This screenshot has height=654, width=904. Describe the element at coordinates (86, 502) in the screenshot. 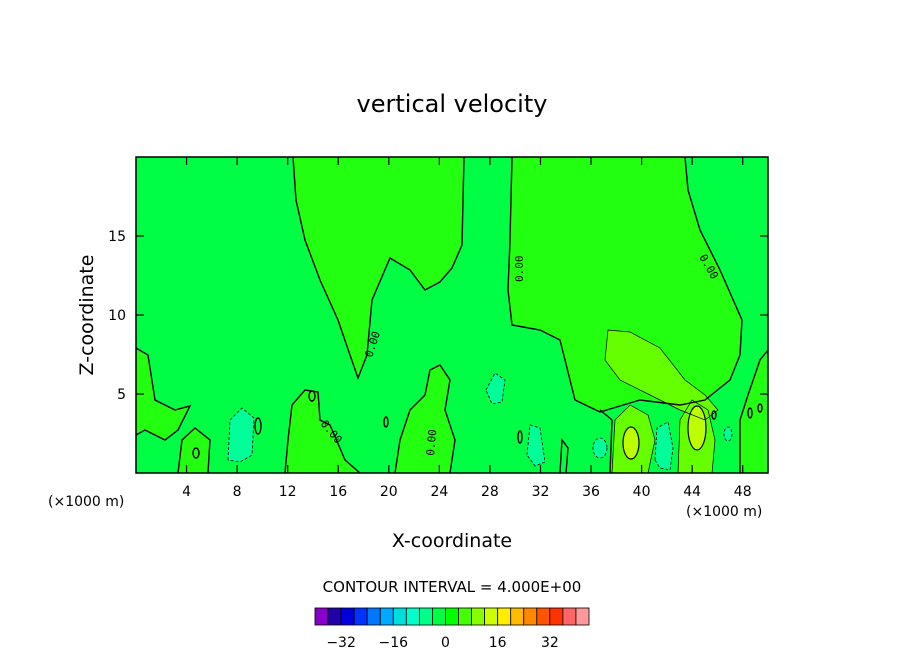

I see `x-unit-label-left: (×1000 m)` at that location.